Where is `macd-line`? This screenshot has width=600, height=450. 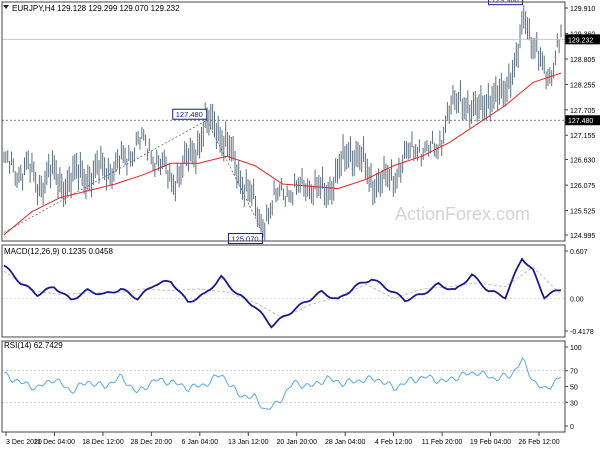
macd-line is located at coordinates (282, 293).